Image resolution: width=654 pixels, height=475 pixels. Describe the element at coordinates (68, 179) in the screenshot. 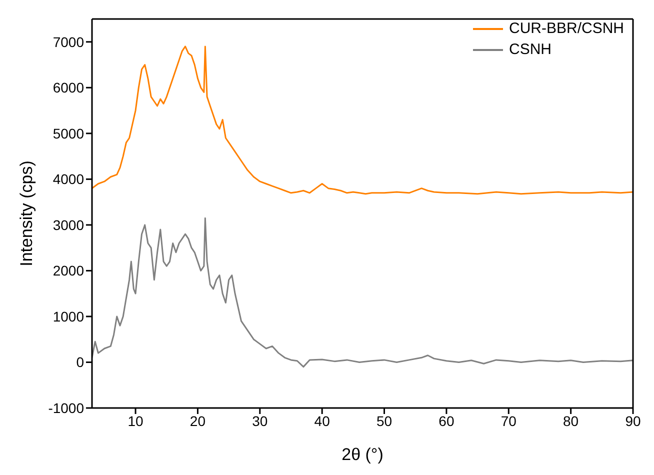

I see `y-tick-label: 4000` at that location.